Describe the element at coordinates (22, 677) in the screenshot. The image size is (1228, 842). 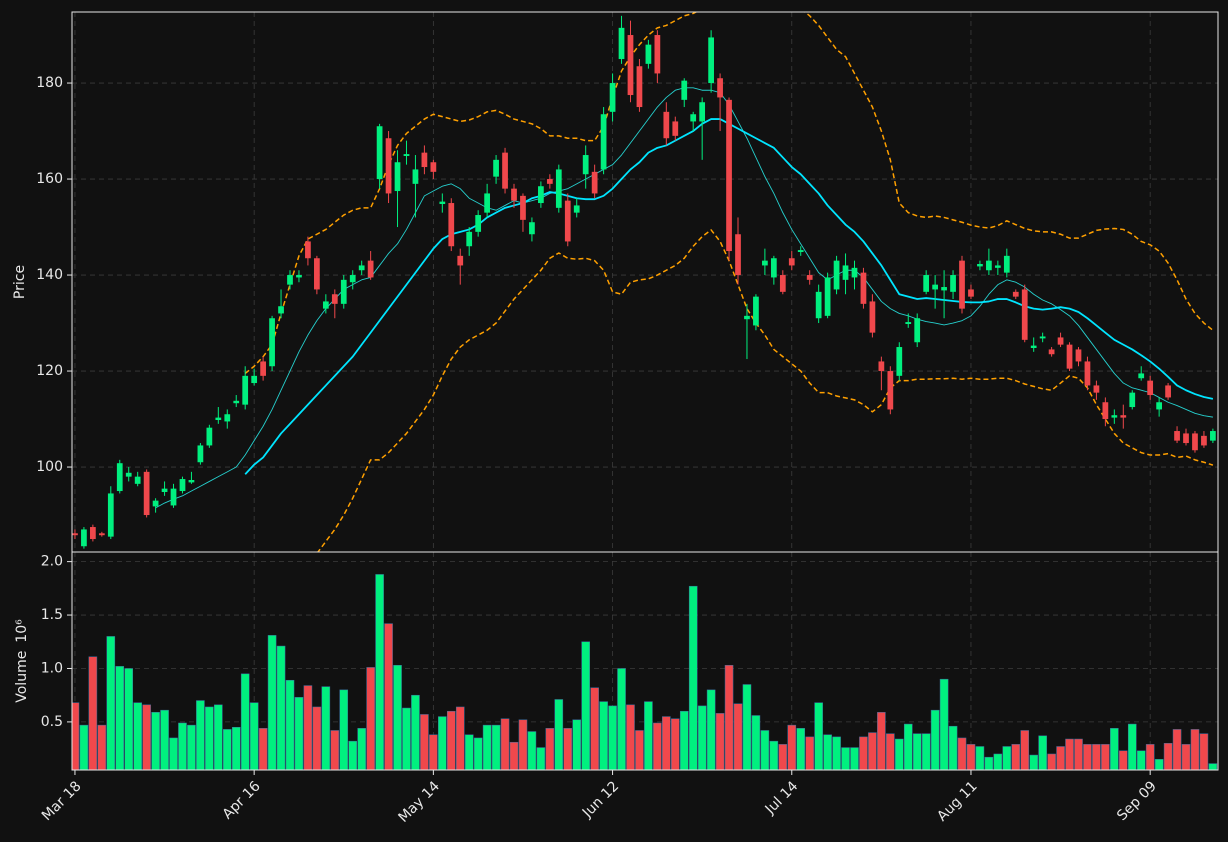
I see `volume-label: Volume` at that location.